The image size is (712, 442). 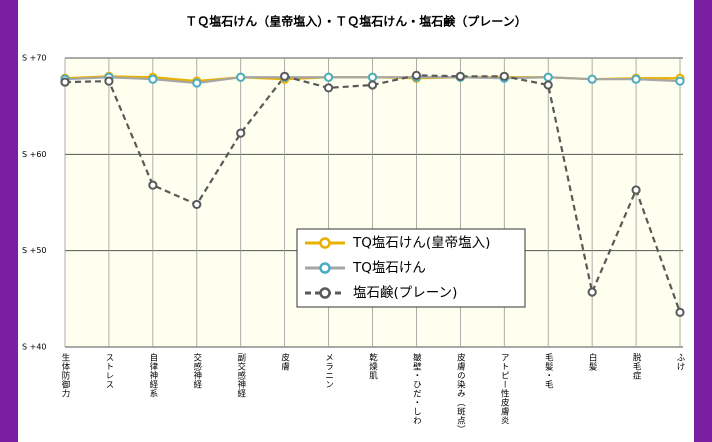 What do you see at coordinates (285, 361) in the screenshot?
I see `x-tick-label: 皮膚` at bounding box center [285, 361].